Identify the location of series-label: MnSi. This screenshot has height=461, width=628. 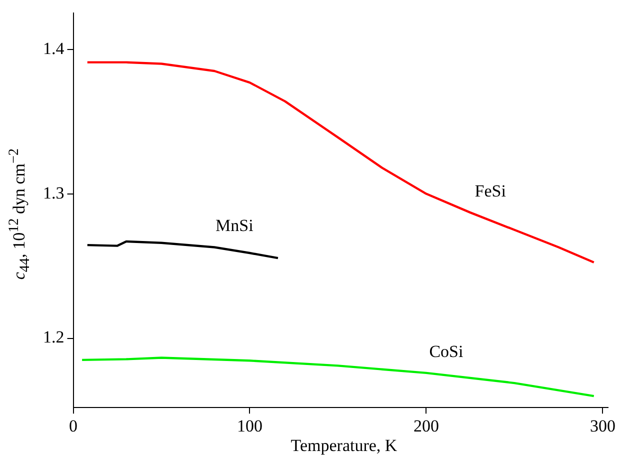
(235, 226).